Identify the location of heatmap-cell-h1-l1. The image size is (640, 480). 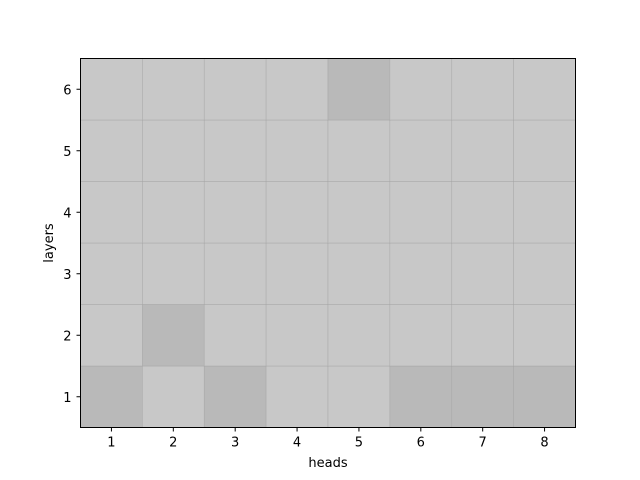
(111, 396).